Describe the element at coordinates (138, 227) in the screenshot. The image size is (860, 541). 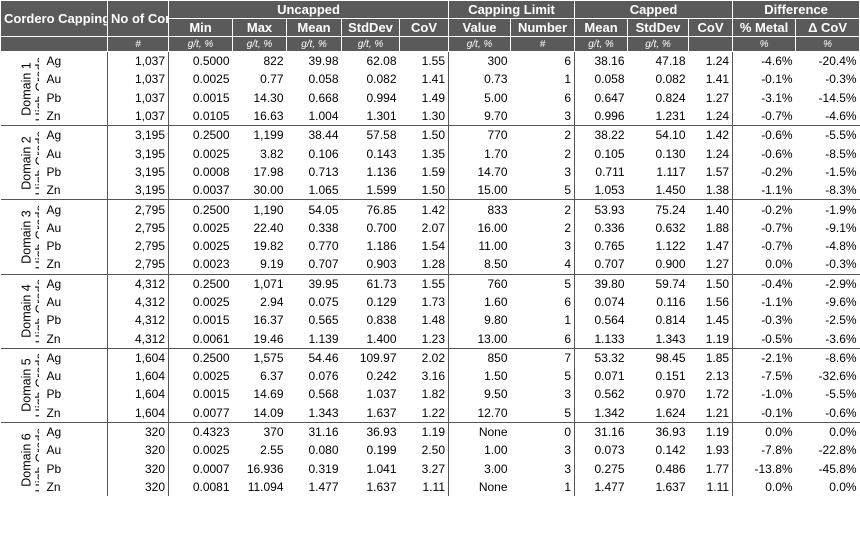
I see `comps-cell: 2,795` at that location.